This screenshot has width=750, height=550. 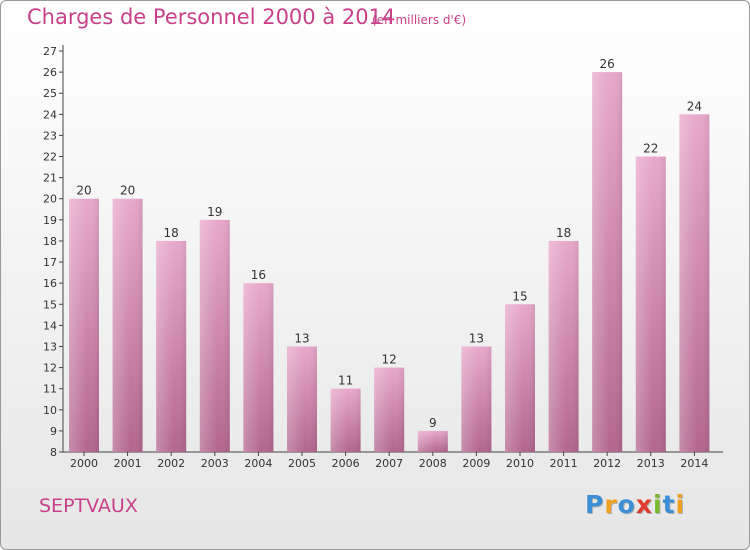 I want to click on chart-title: Charges de Personnel 2000 à 2014, so click(x=211, y=17).